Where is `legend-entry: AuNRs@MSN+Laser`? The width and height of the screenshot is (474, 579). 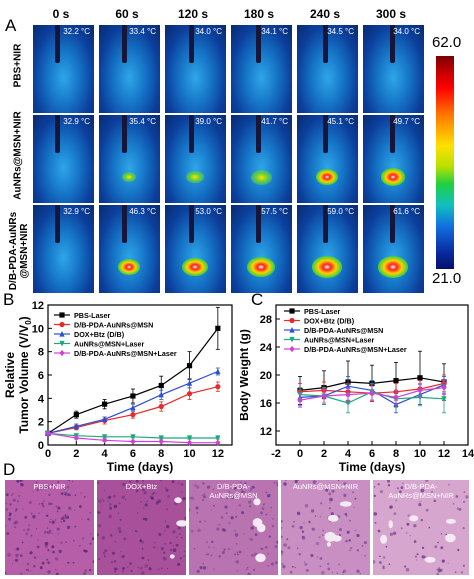 legend-entry: AuNRs@MSN+Laser is located at coordinates (109, 344).